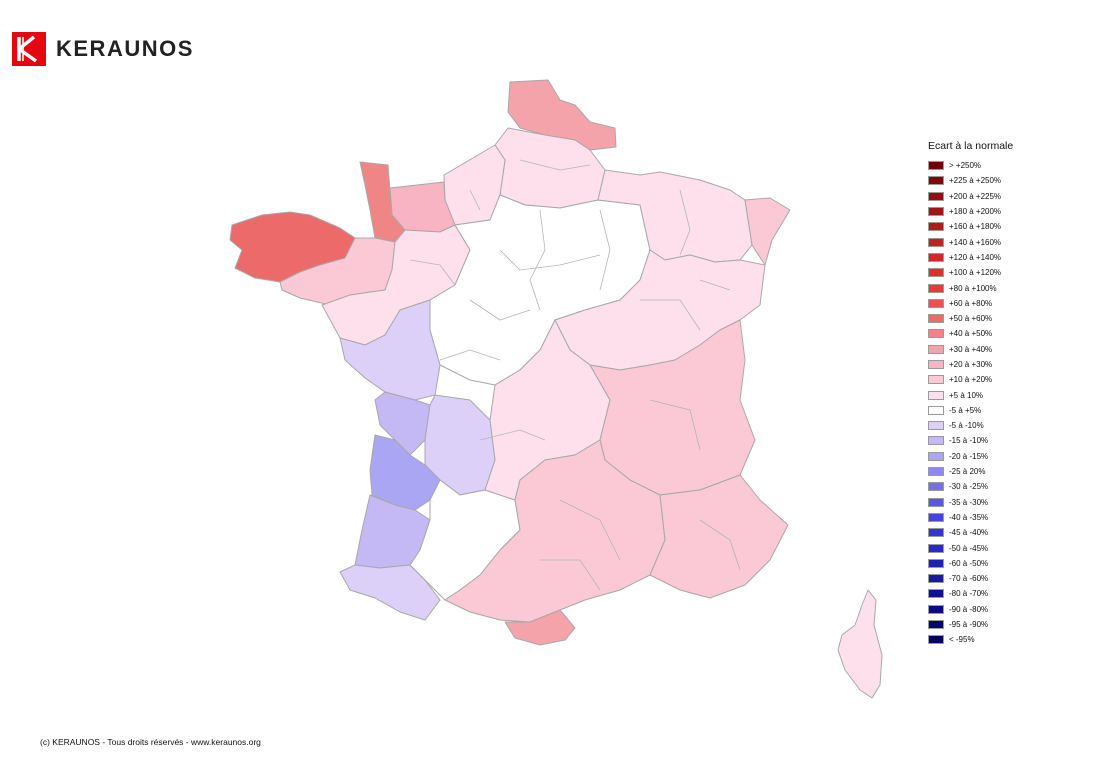  I want to click on legend-label: -5 à +5%, so click(965, 410).